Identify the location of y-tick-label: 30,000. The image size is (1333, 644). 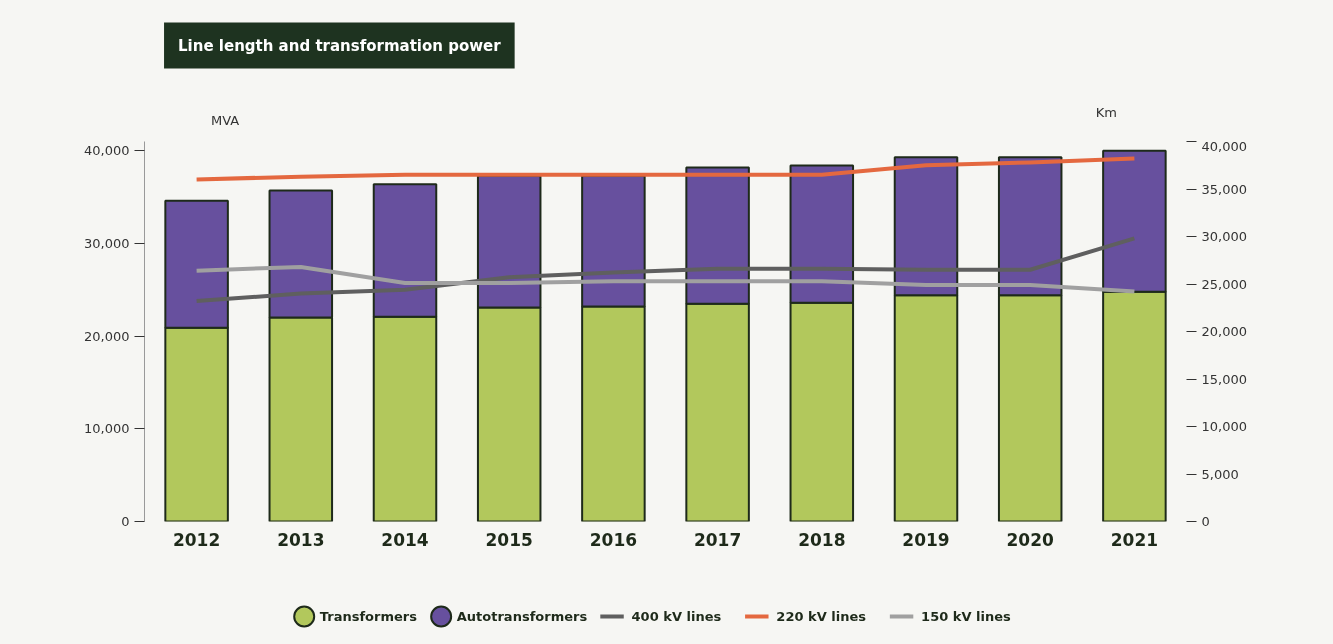
(107, 243).